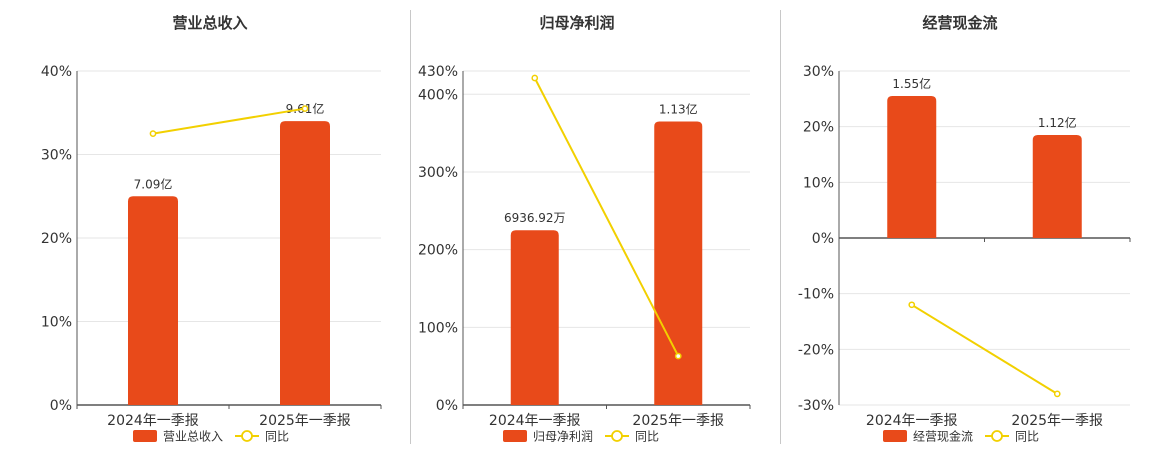 The width and height of the screenshot is (1160, 454). I want to click on y-tick-label: -30%, so click(816, 406).